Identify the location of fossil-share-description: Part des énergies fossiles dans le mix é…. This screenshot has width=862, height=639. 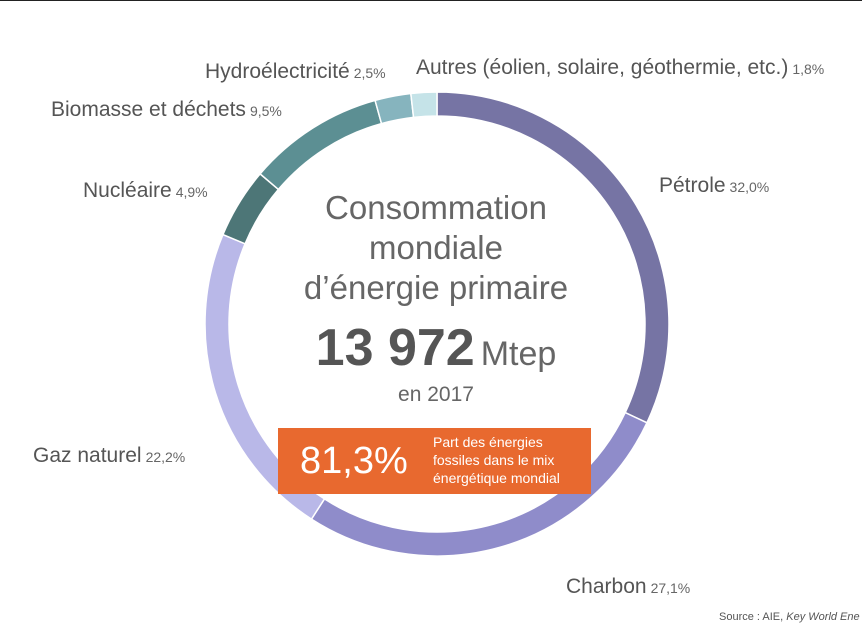
(496, 460).